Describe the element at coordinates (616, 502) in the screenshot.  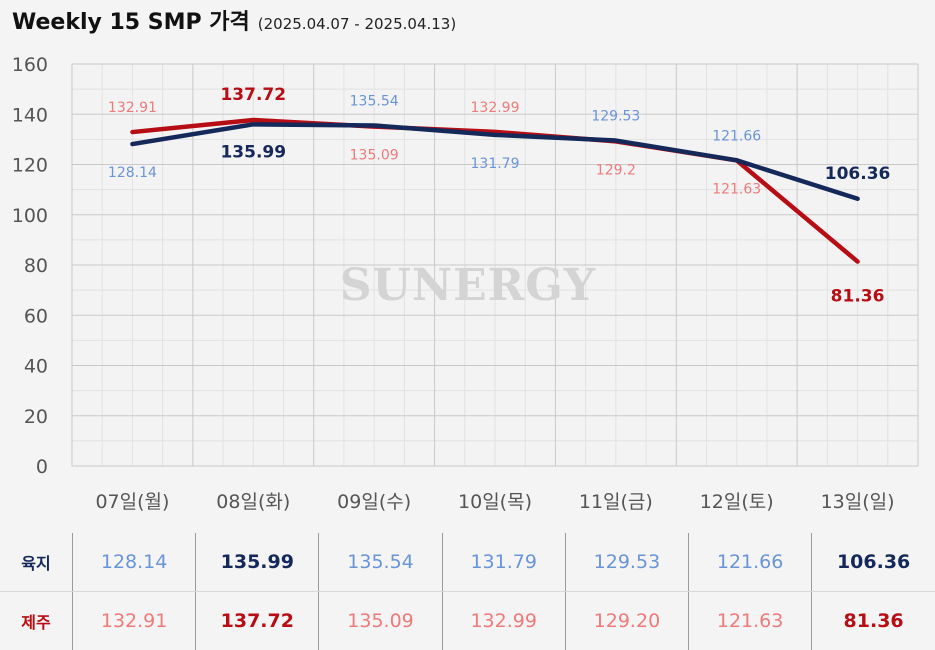
I see `x-tick-label: 11일(금)` at that location.